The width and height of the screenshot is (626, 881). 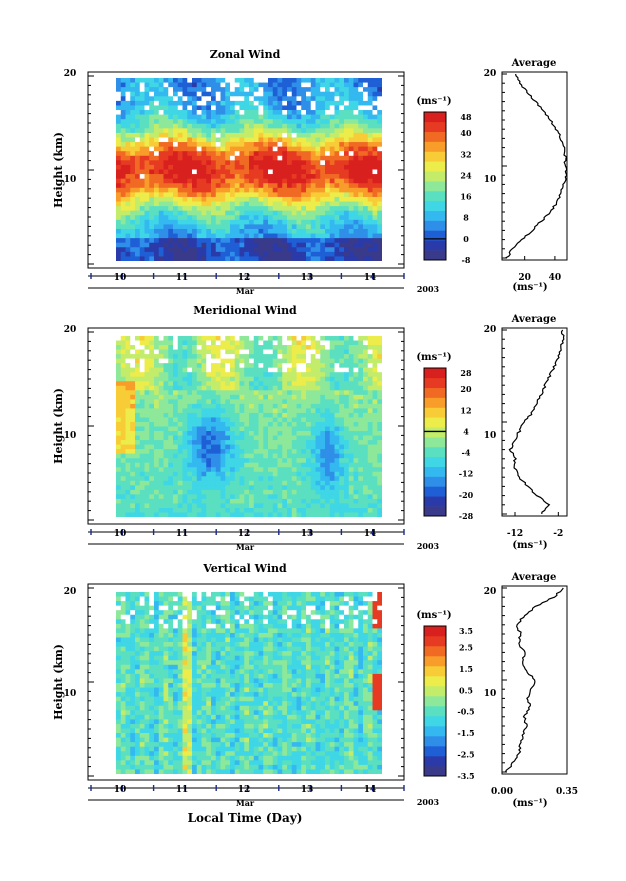 What do you see at coordinates (245, 547) in the screenshot?
I see `month-label: Mar` at bounding box center [245, 547].